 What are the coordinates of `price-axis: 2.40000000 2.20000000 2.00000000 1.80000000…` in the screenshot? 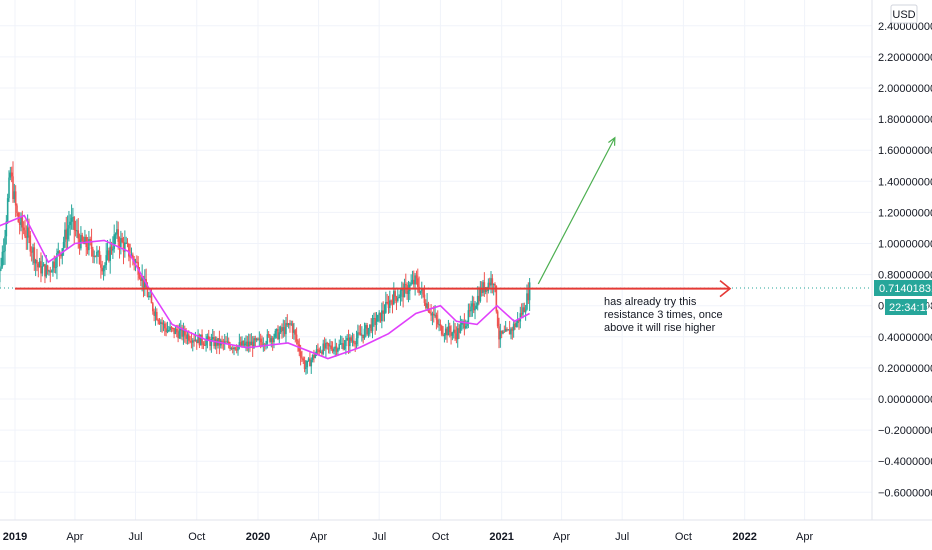 It's located at (905, 260).